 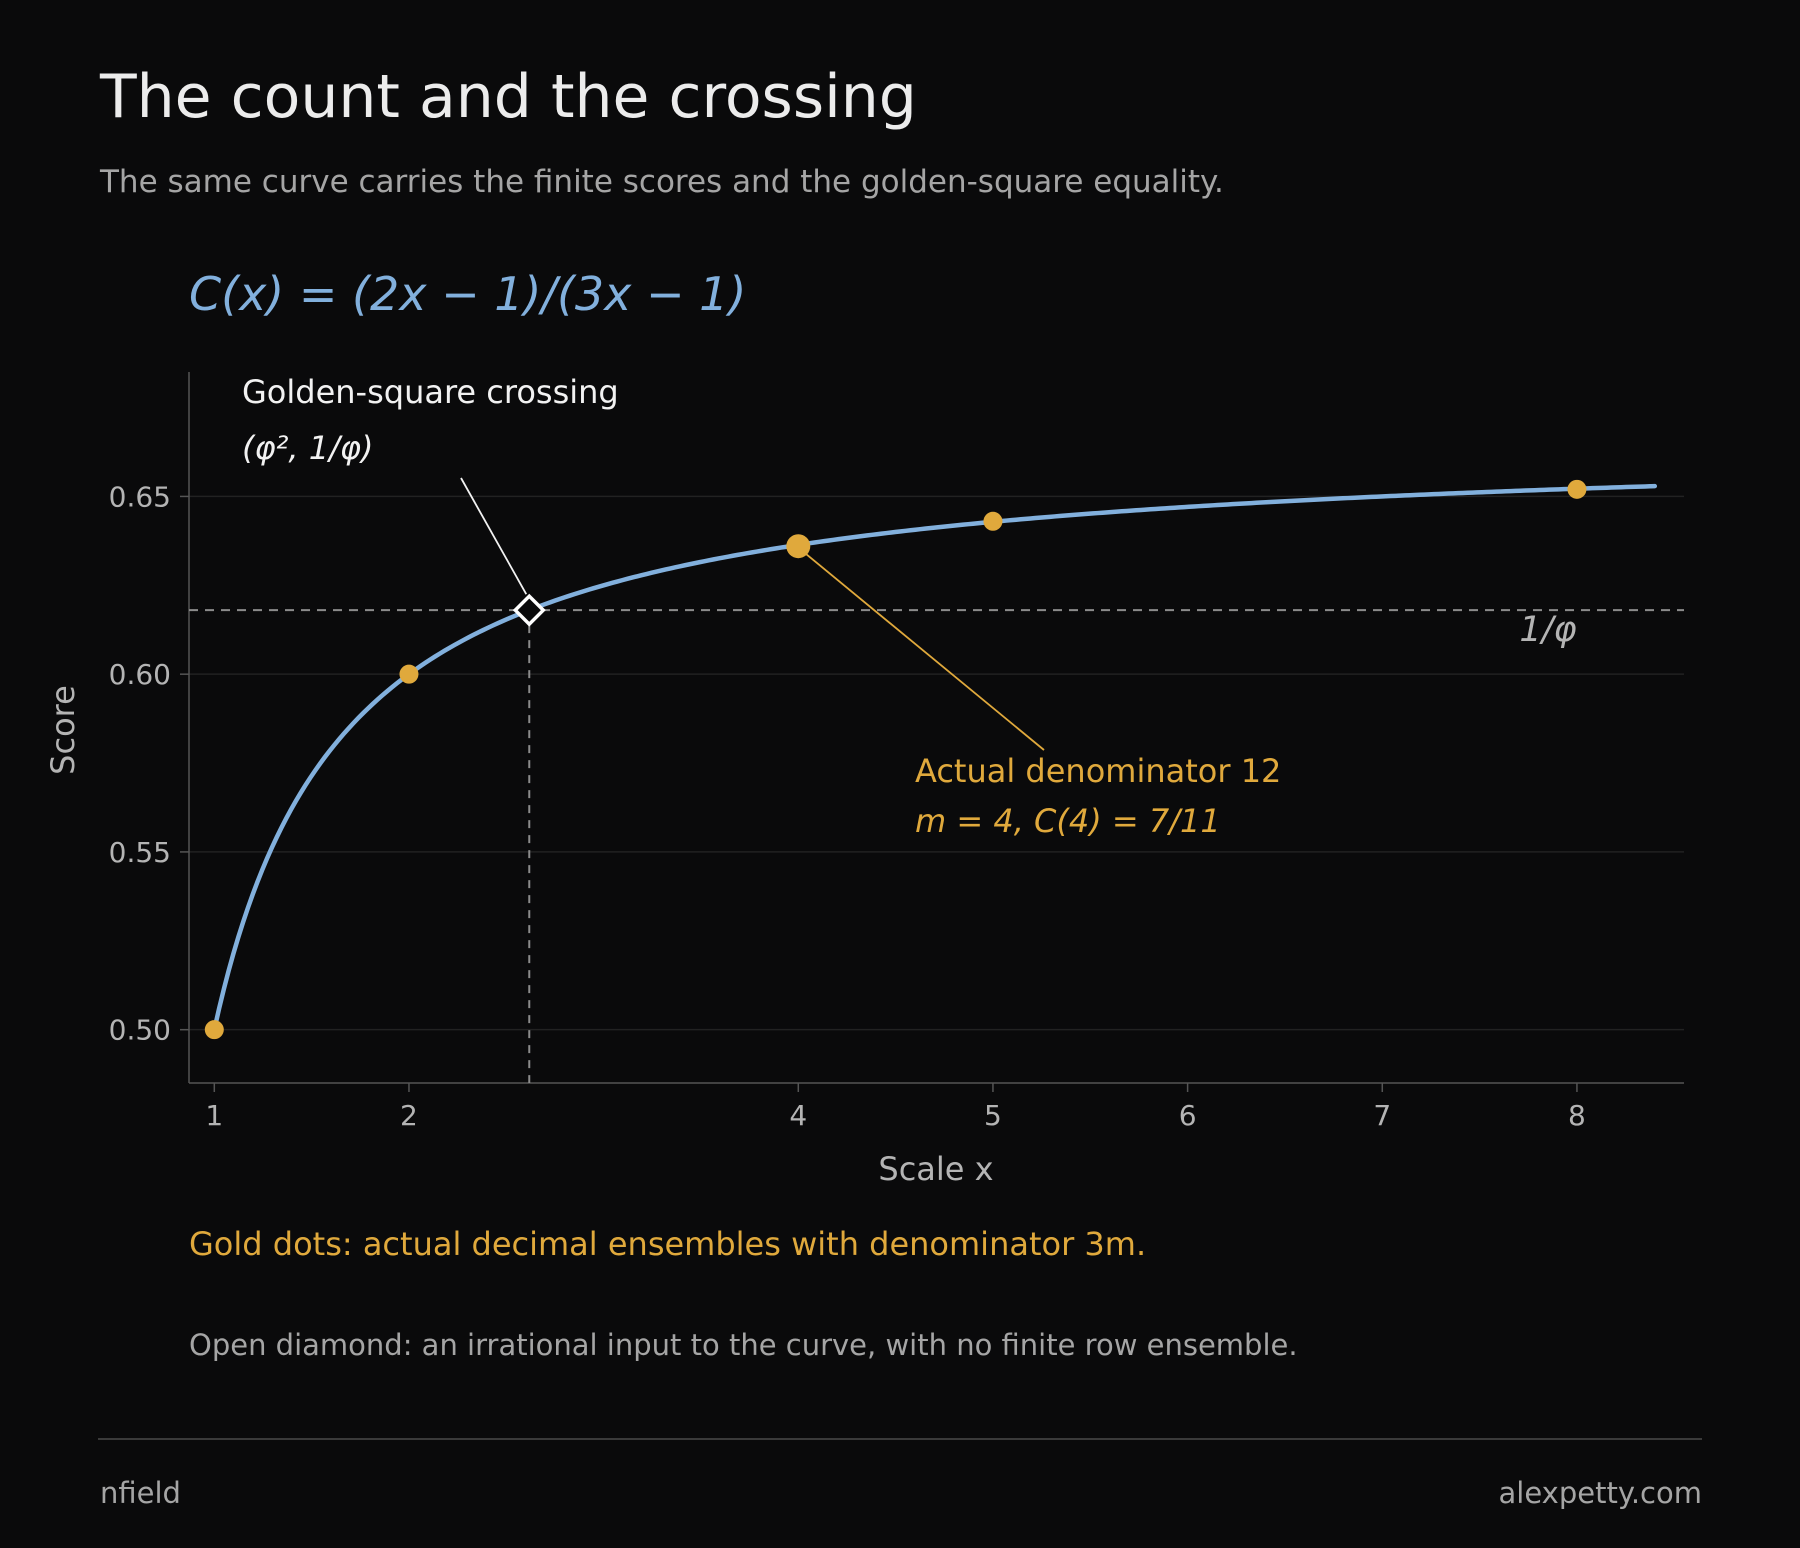 I want to click on crossing-annotation-coords: (φ², 1/φ), so click(x=308, y=448).